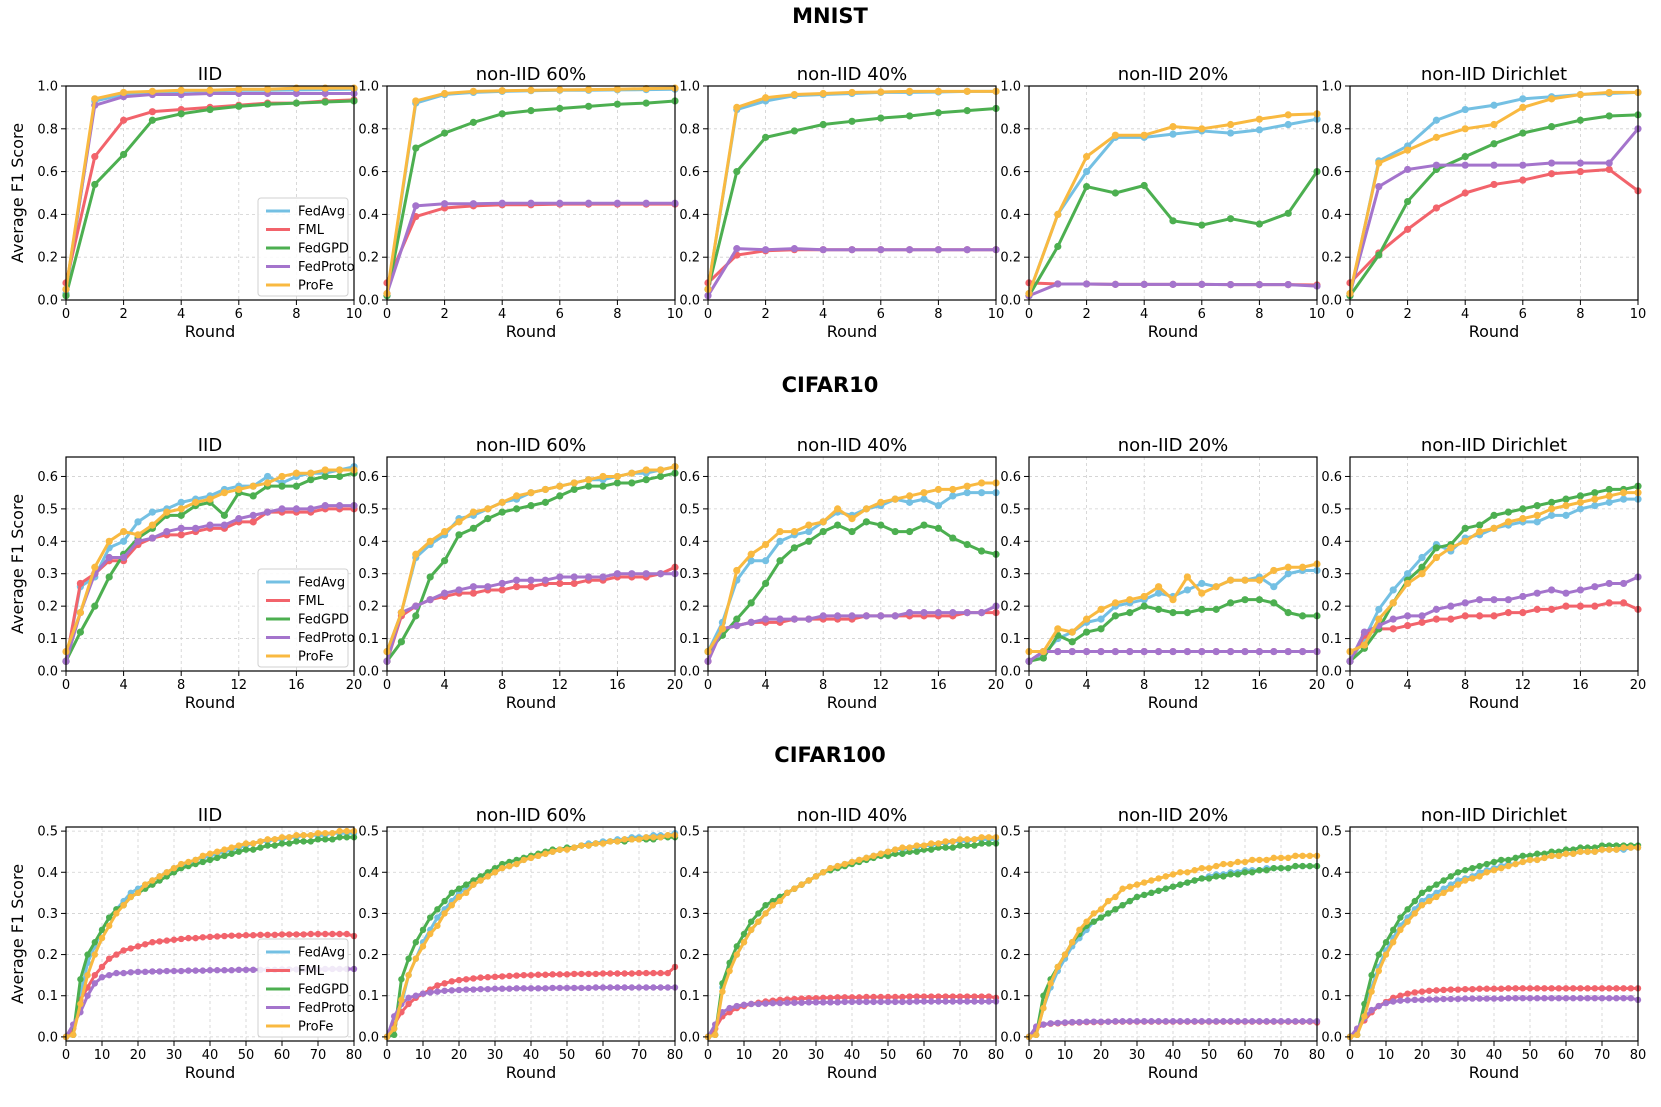  I want to click on series-line-profe, so click(531, 191).